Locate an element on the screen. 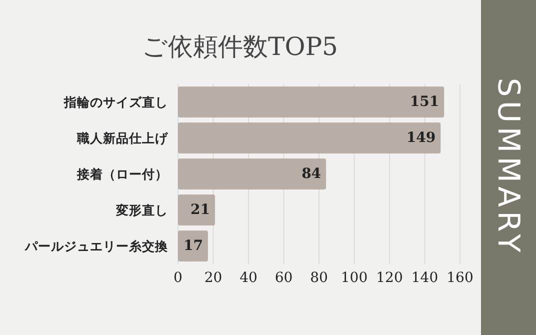 The image size is (536, 335). y-tick-label: 指輪のサイズ直し is located at coordinates (115, 102).